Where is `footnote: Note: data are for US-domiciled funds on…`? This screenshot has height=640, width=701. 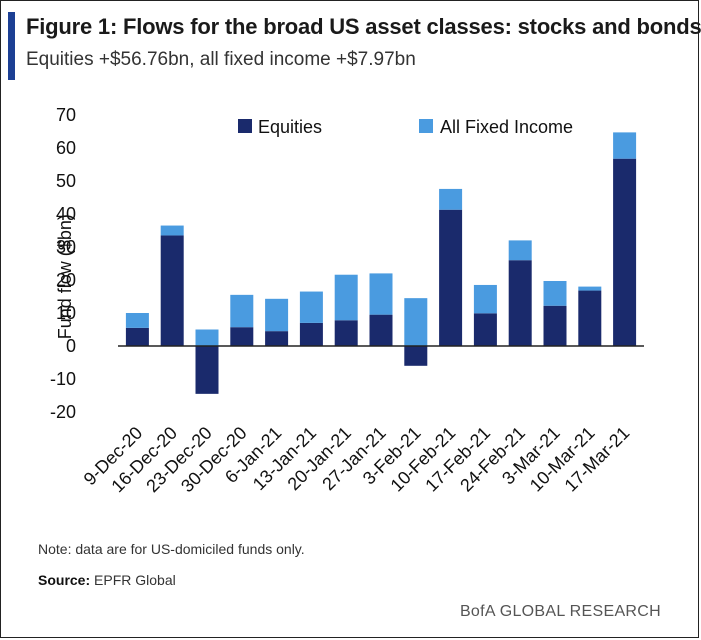 footnote: Note: data are for US-domiciled funds on… is located at coordinates (171, 549).